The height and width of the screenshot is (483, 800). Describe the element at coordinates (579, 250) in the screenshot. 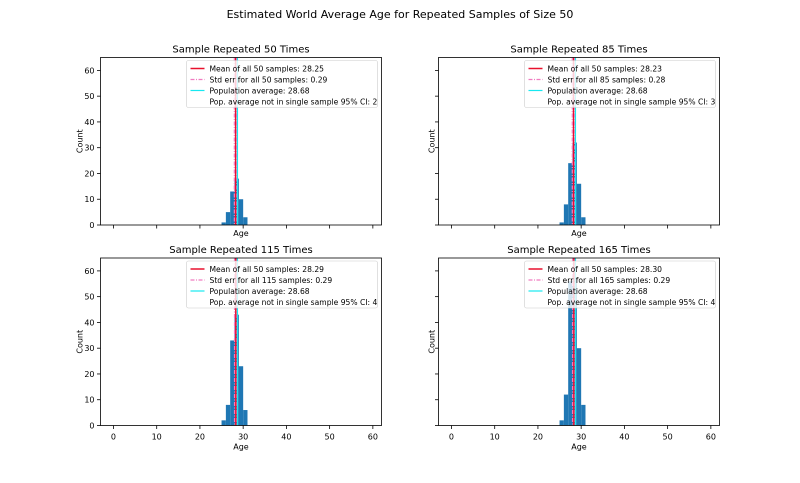

I see `subplot-title: Sample Repeated 165 Times` at that location.